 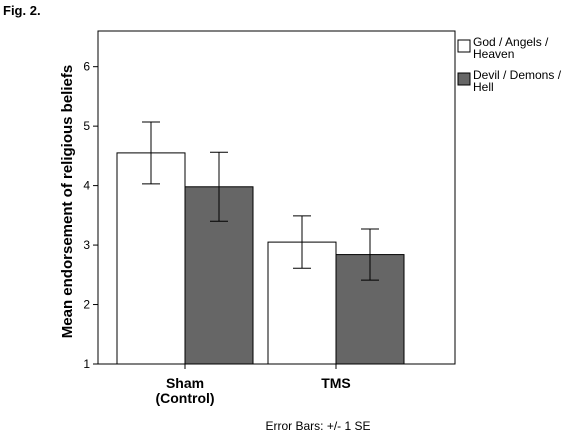 I want to click on figure-label: Fig. 2., so click(x=22, y=10).